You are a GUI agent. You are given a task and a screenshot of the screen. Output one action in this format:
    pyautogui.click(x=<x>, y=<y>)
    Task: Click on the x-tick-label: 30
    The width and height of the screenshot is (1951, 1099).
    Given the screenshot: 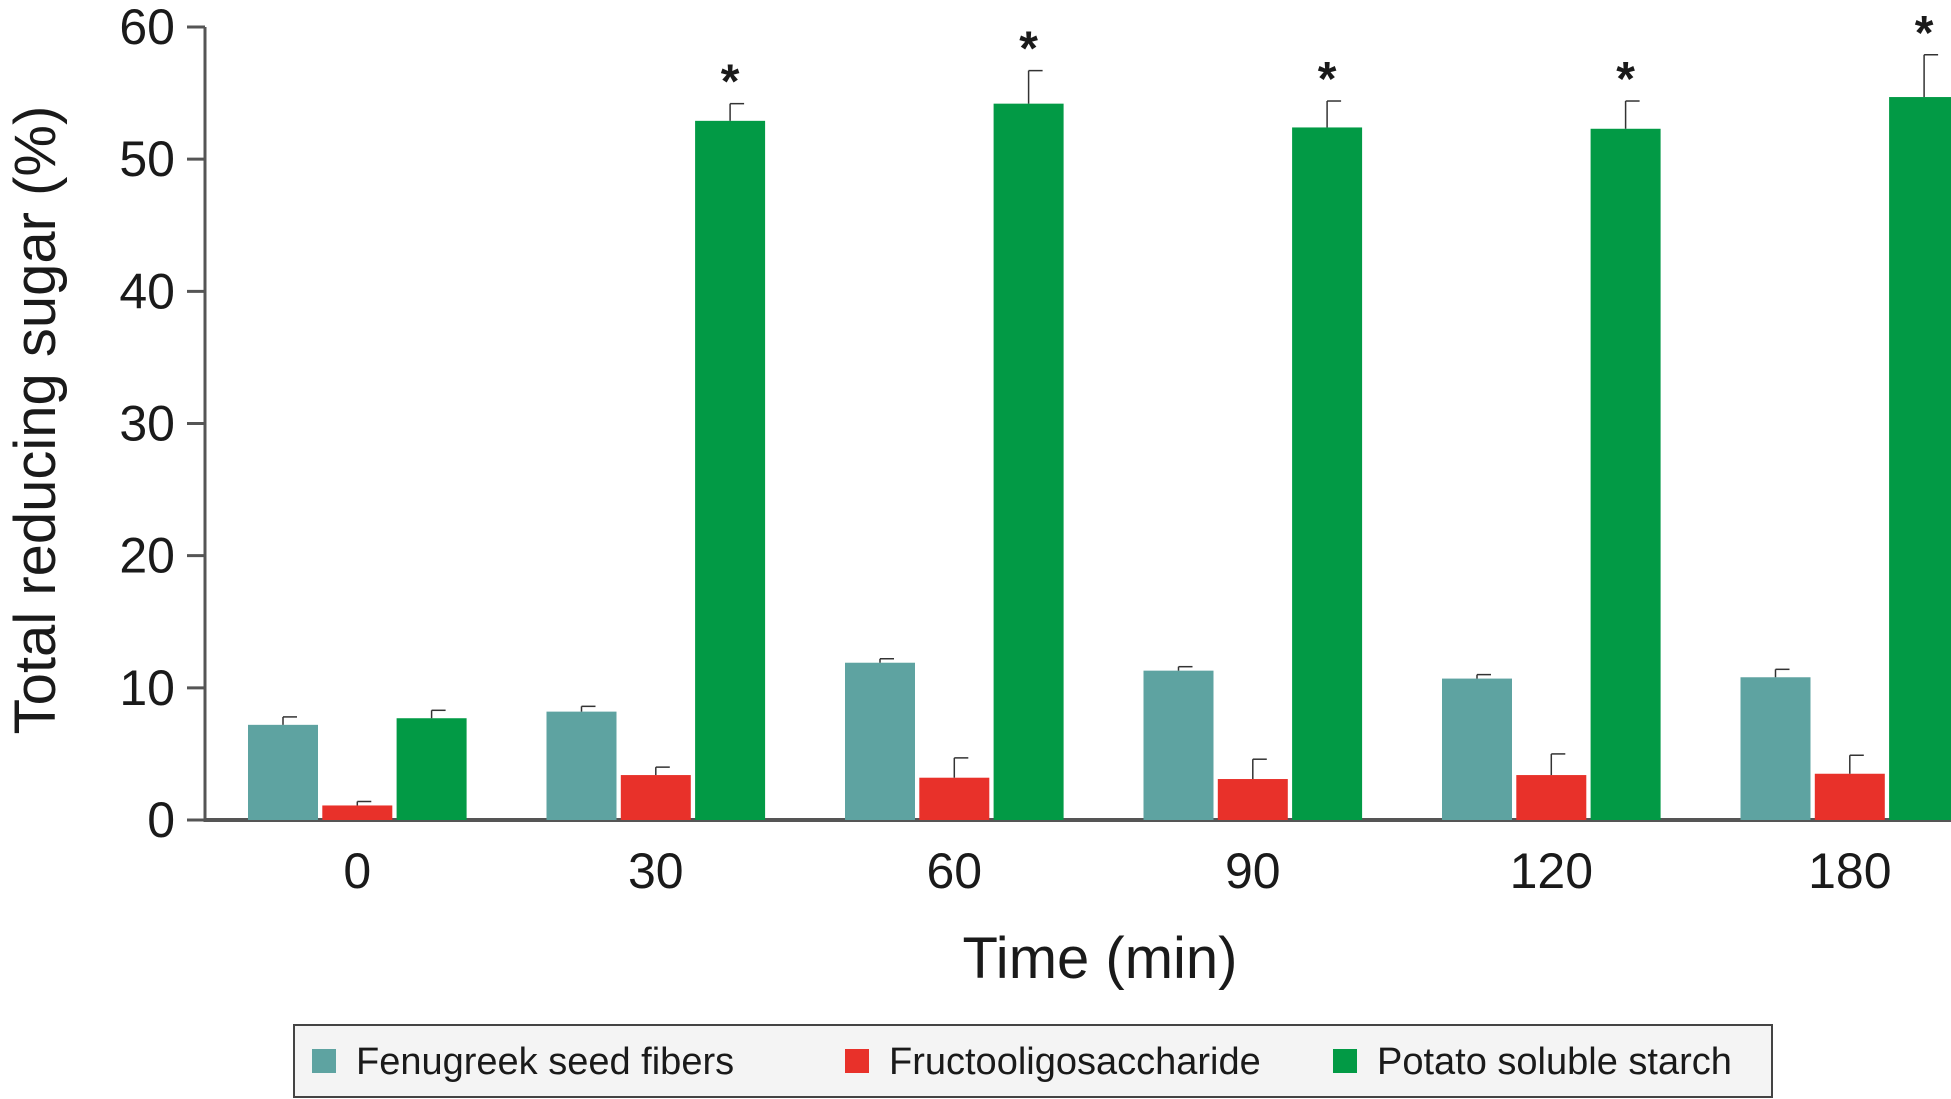 What is the action you would take?
    pyautogui.click(x=656, y=871)
    